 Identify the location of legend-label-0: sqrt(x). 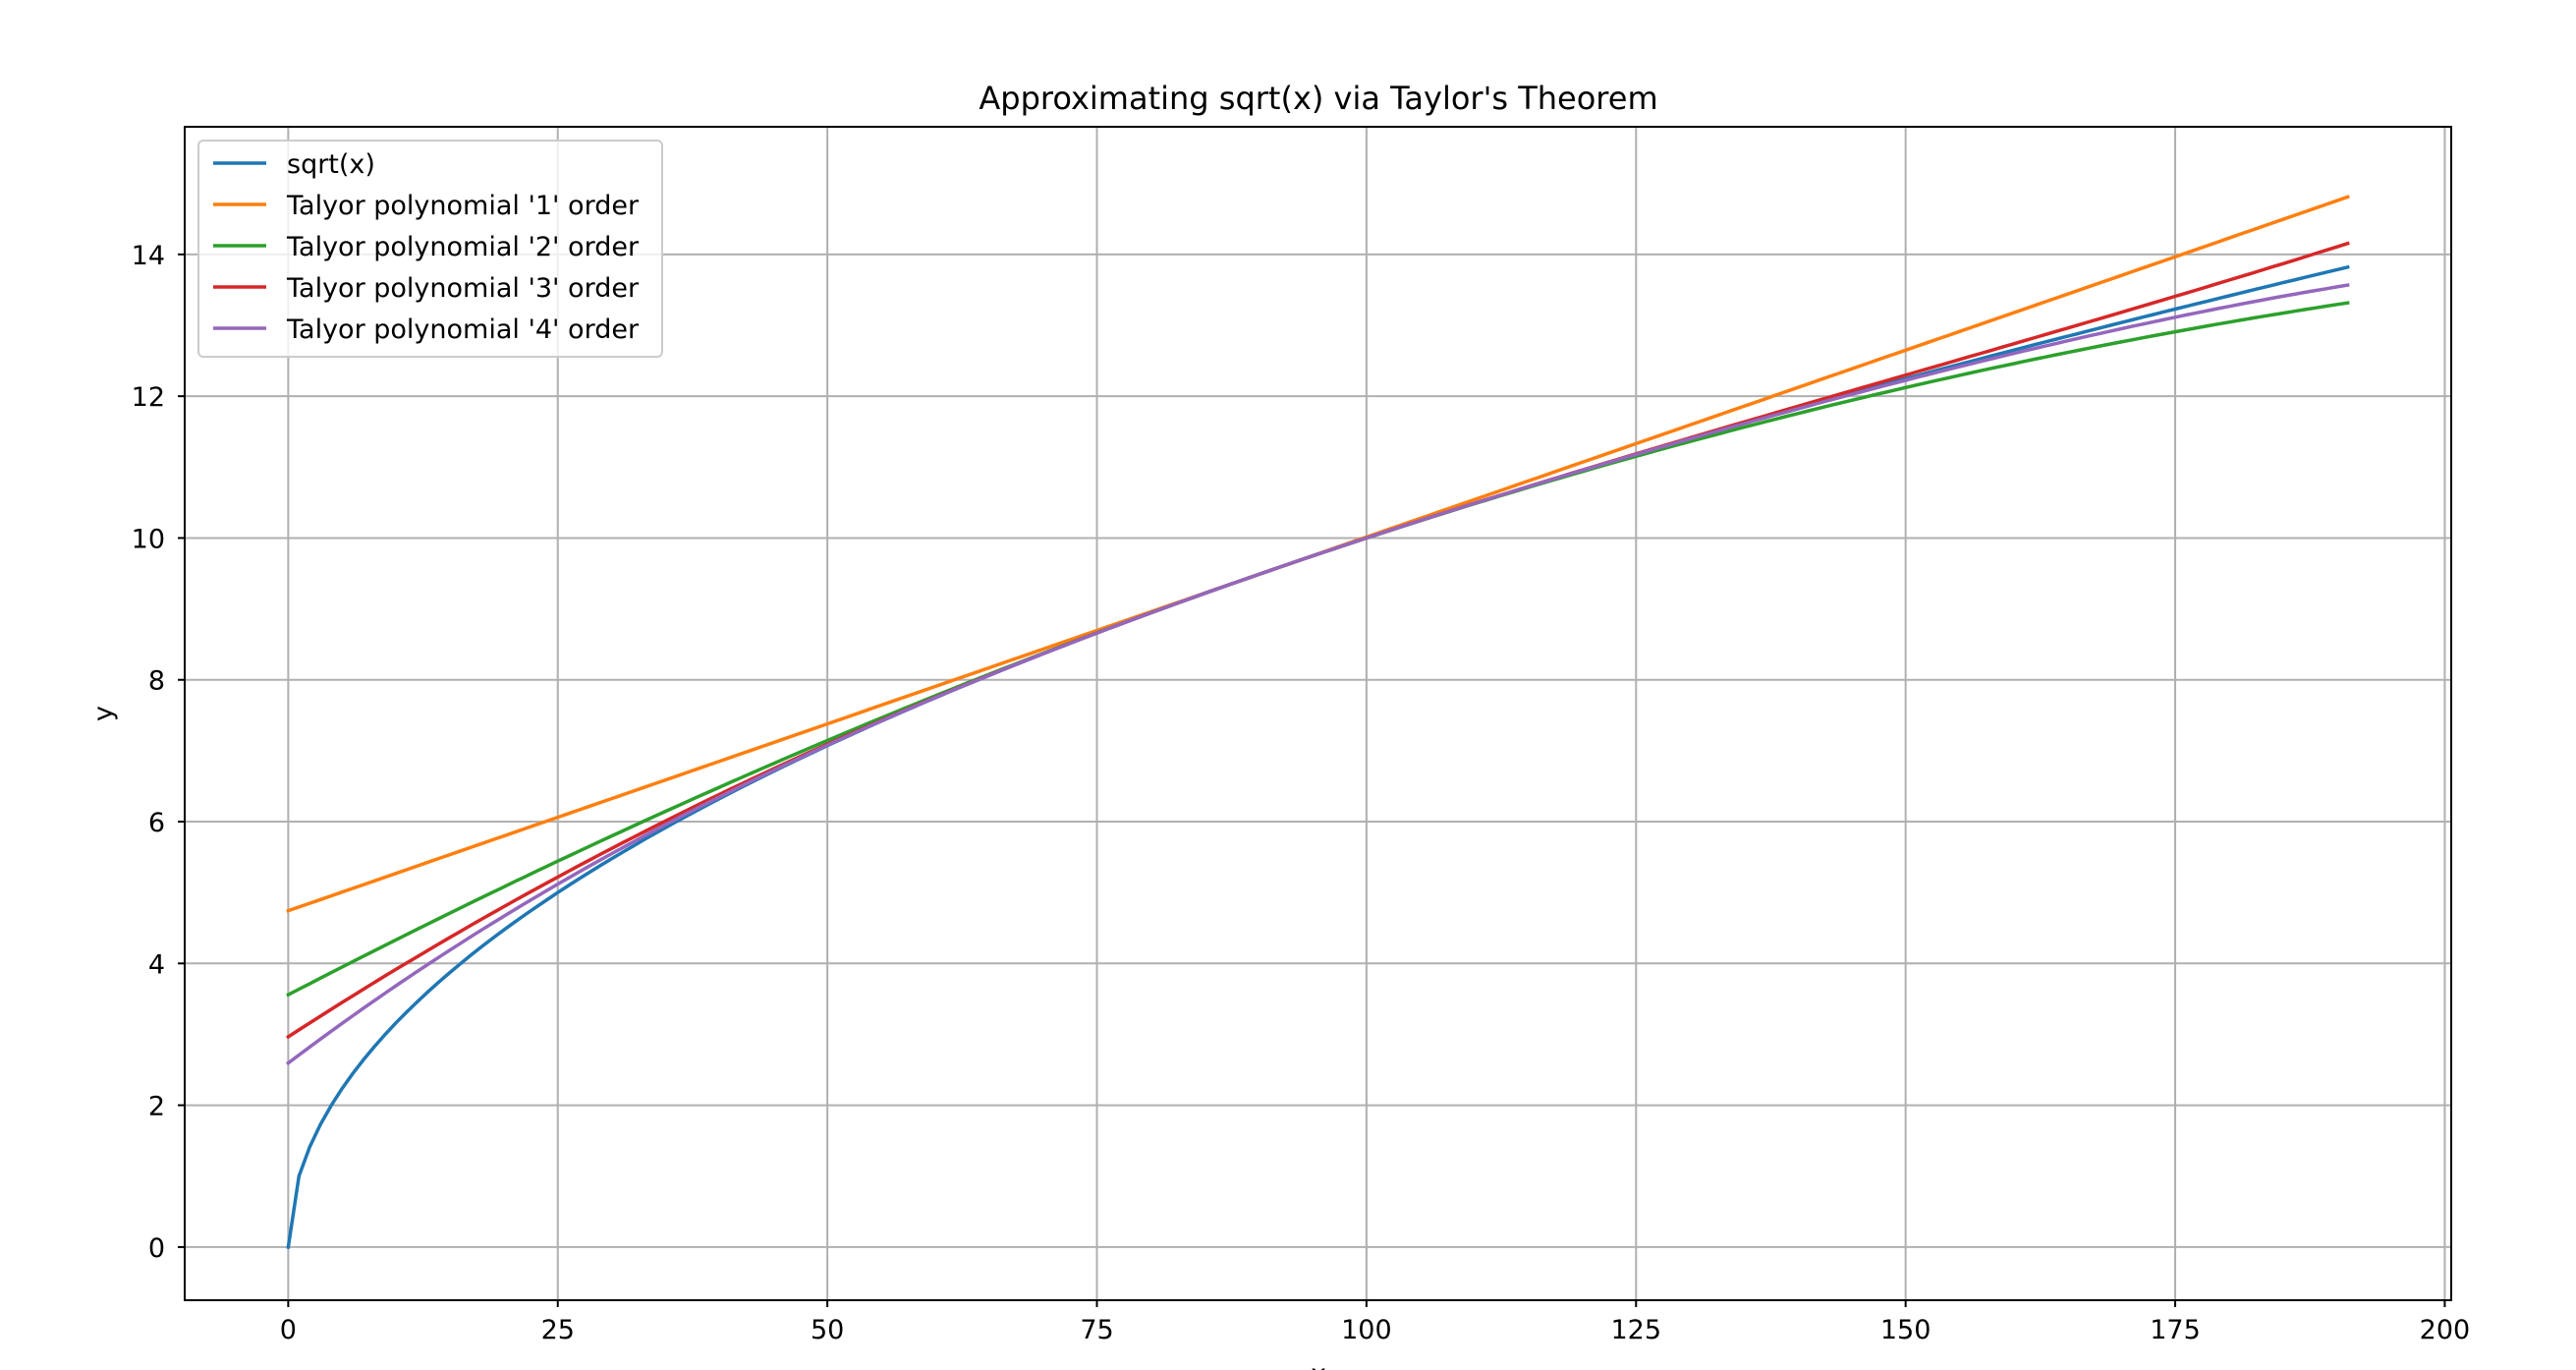
(331, 165).